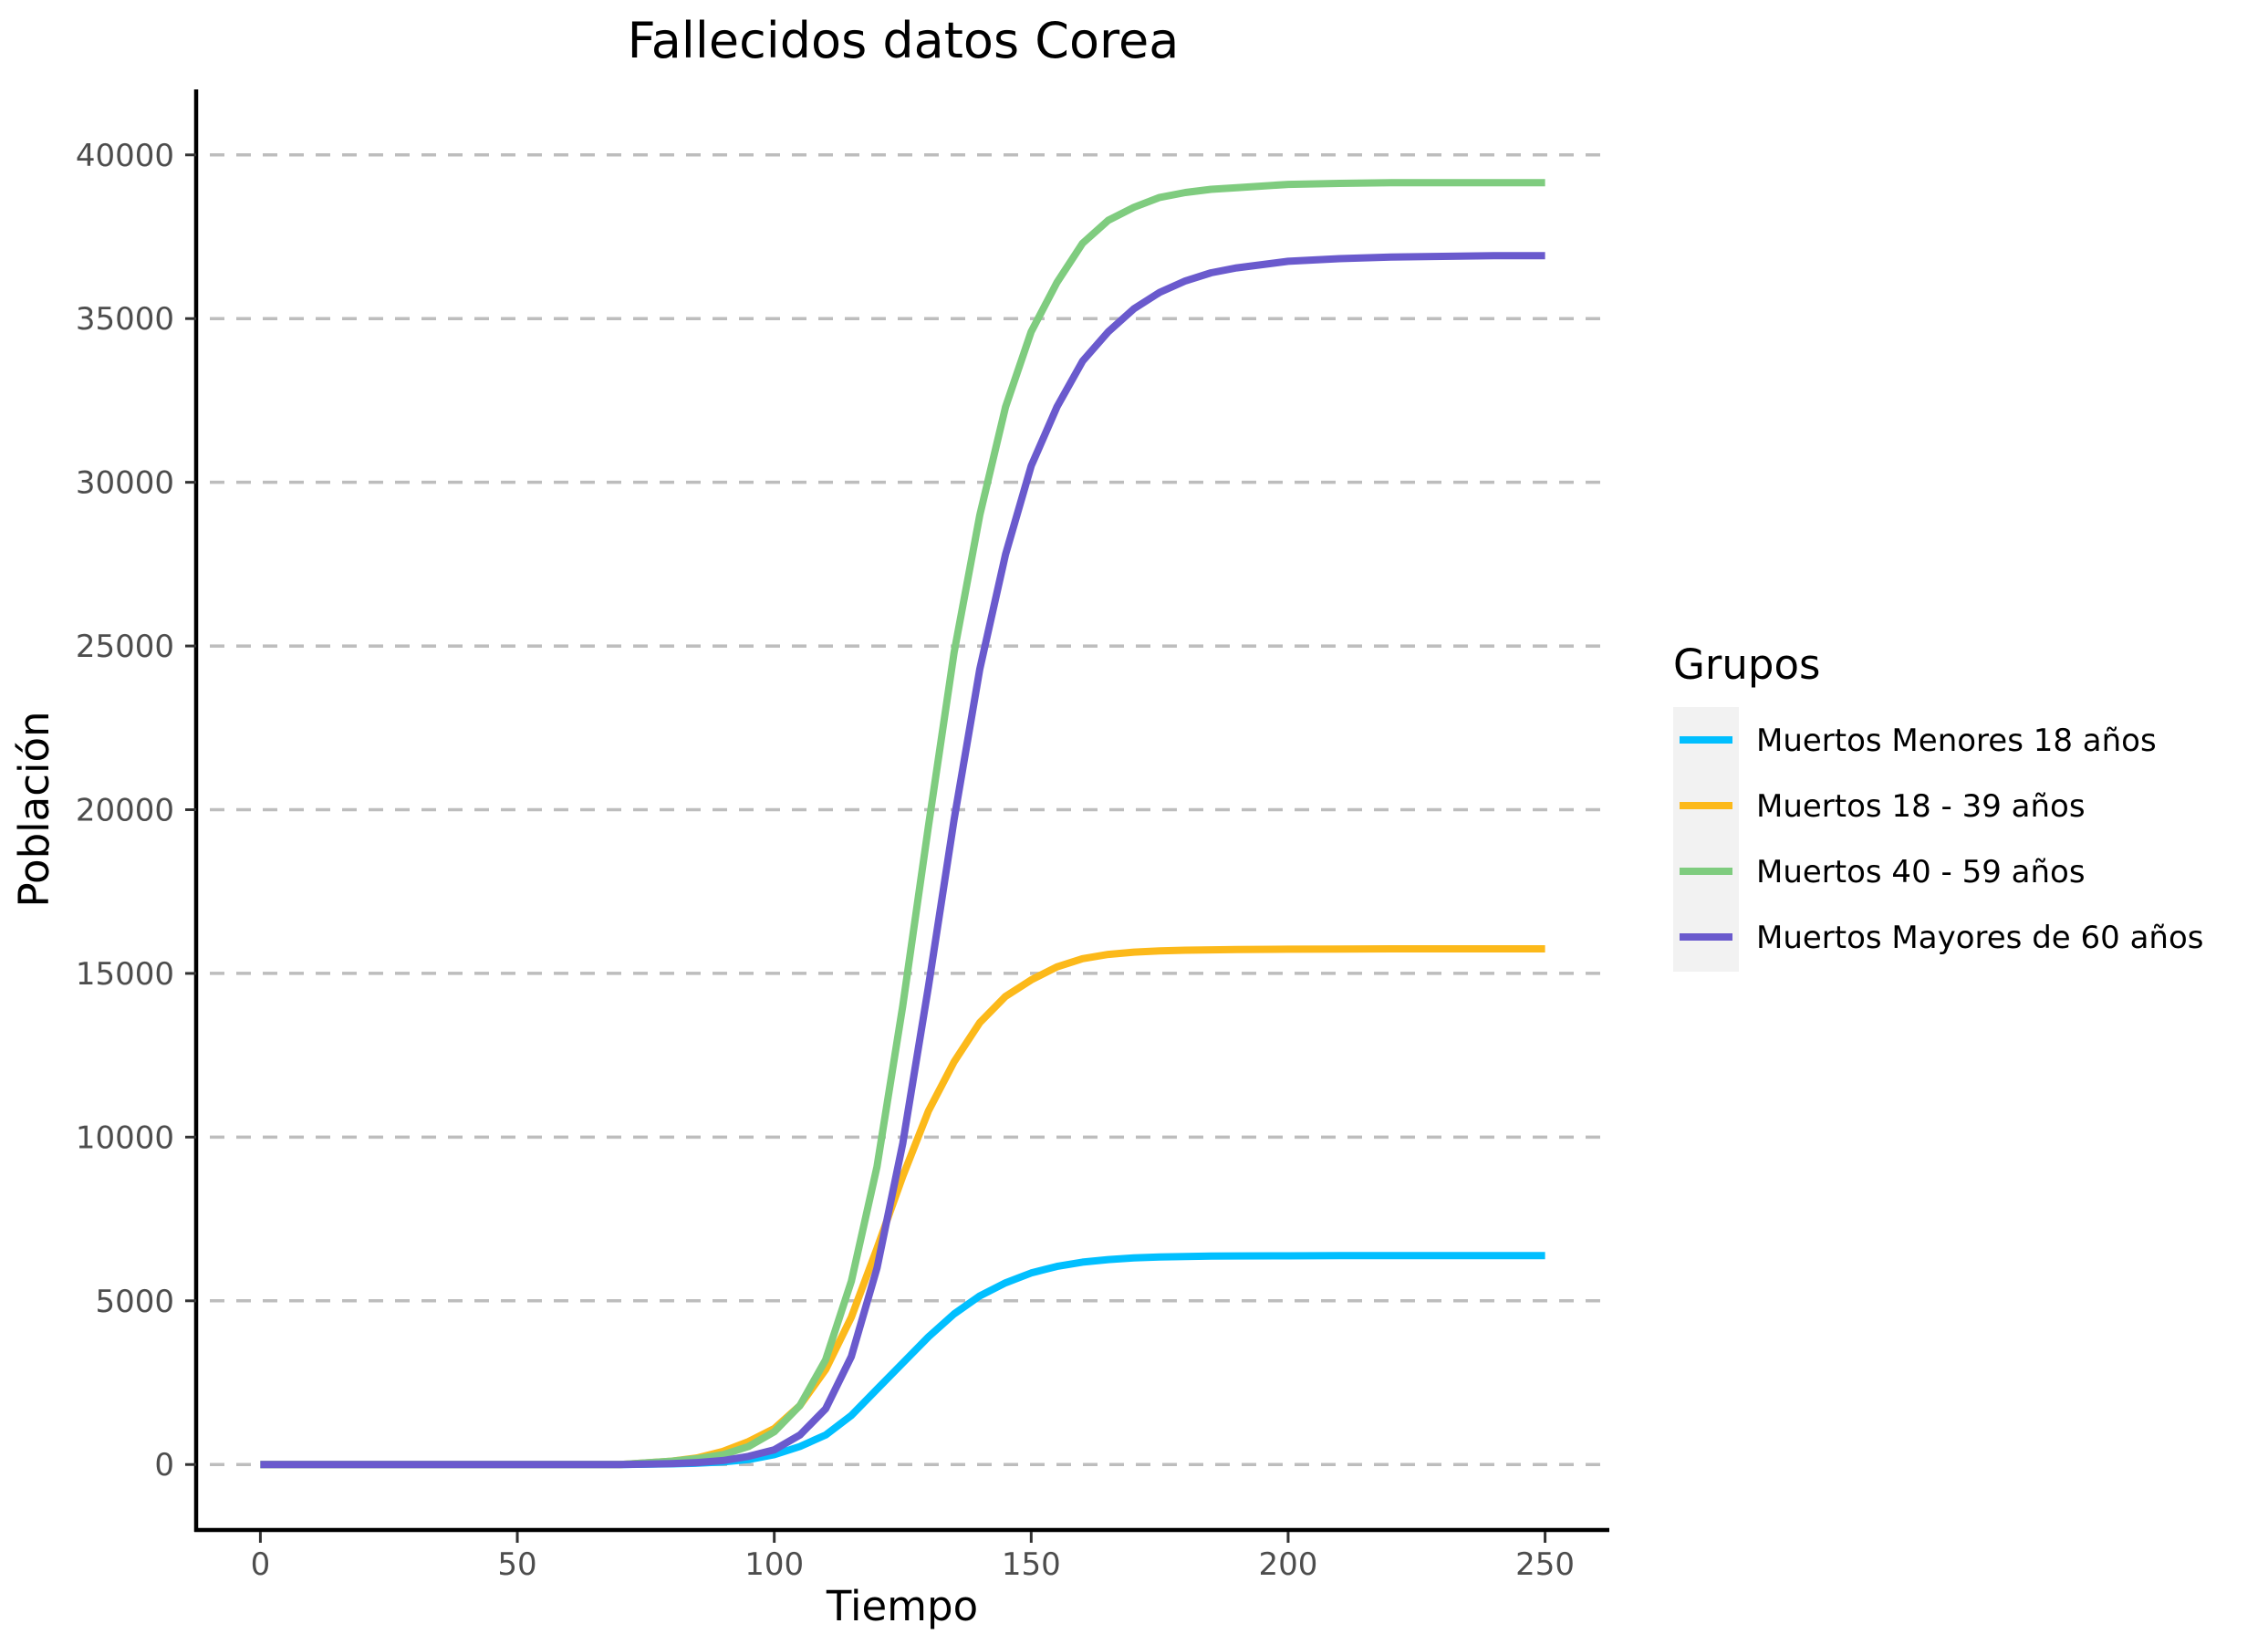 The image size is (2268, 1634). I want to click on x-tick-label-50: 50, so click(516, 1564).